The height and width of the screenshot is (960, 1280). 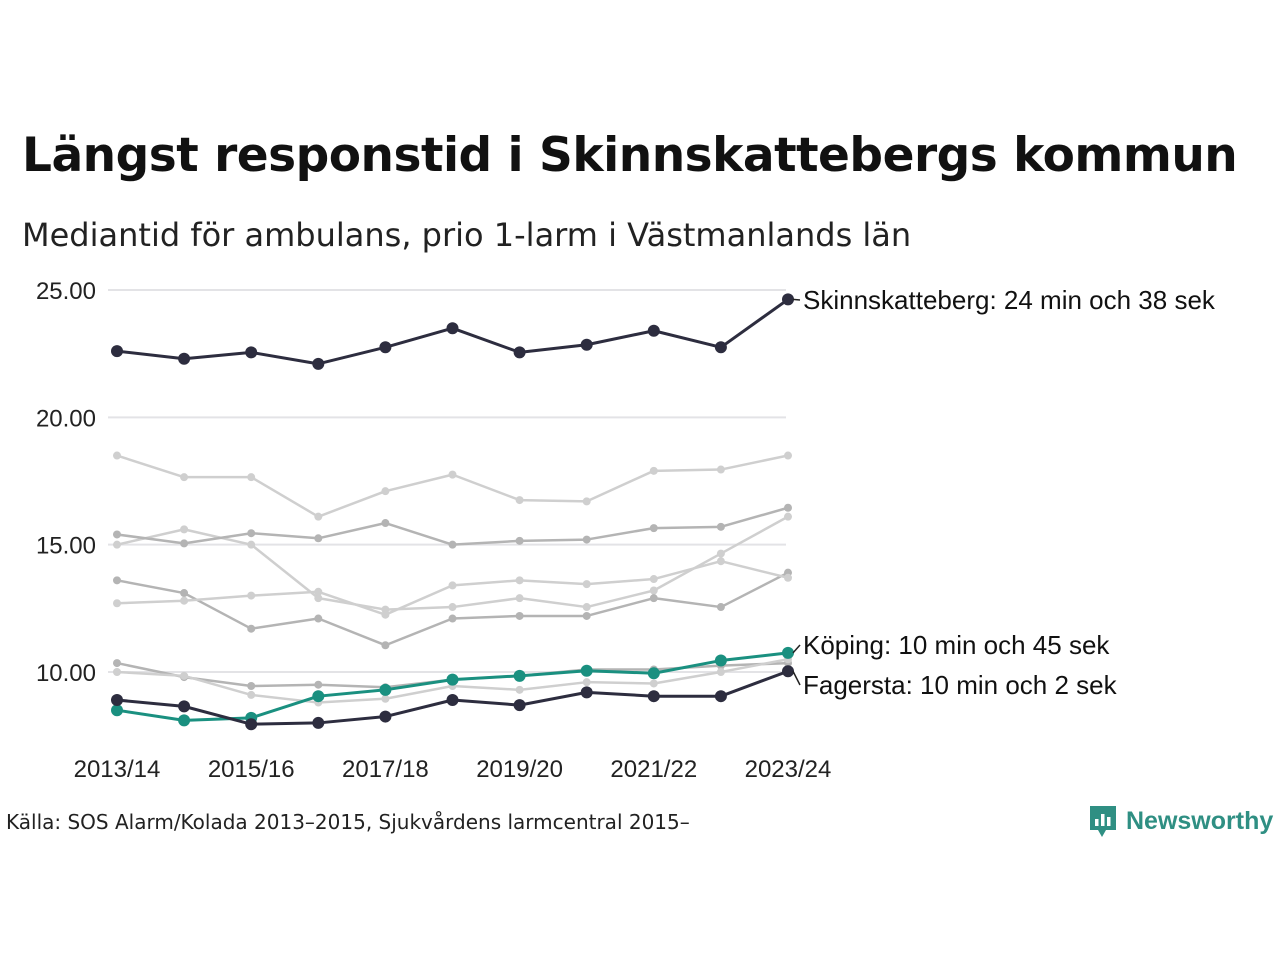 I want to click on label-leader-fagersta, so click(x=796, y=678).